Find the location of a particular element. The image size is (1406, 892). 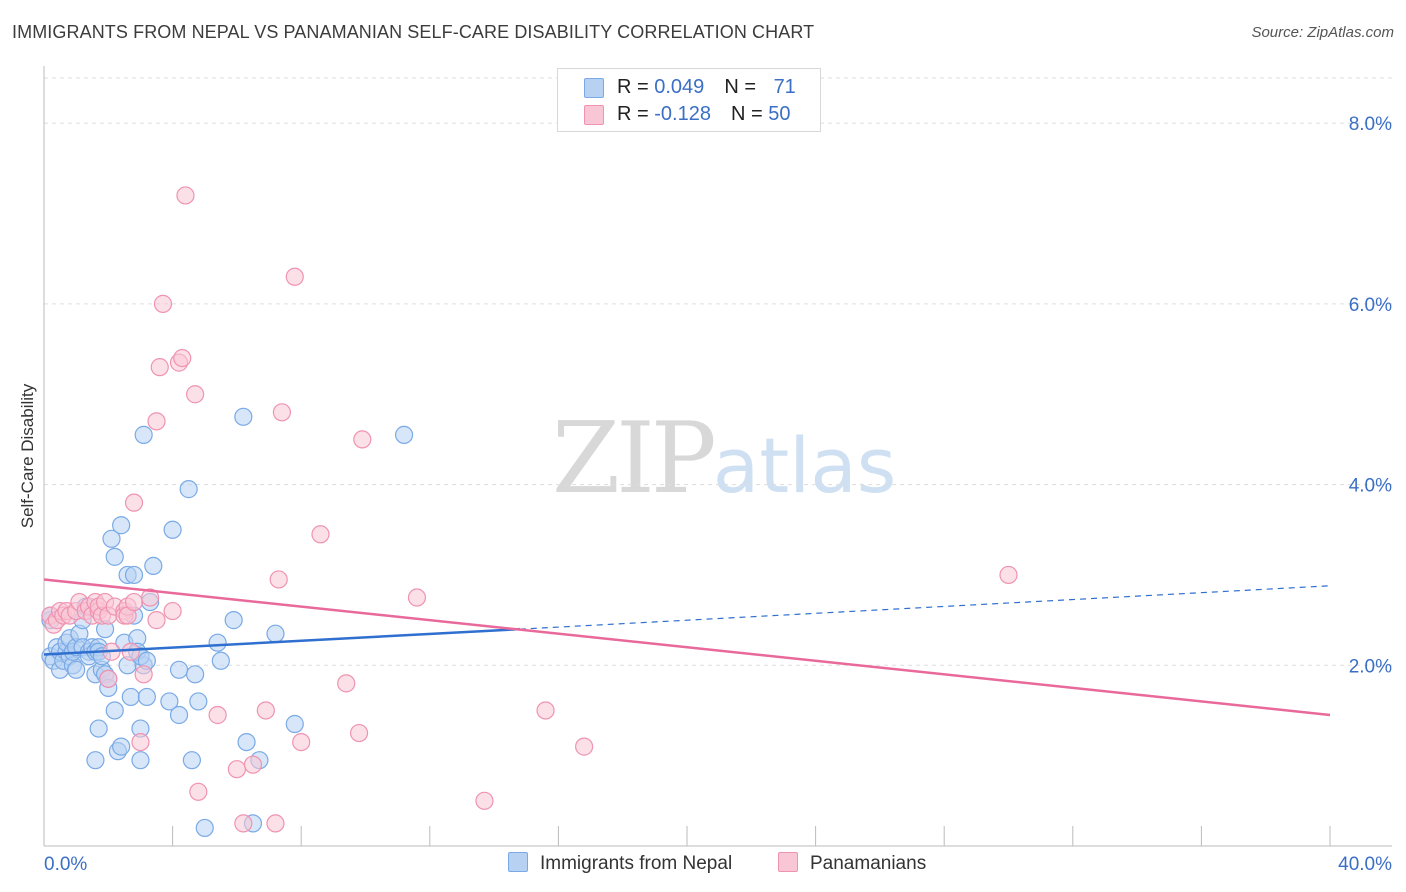

nepal-n-label: N = is located at coordinates (743, 87).